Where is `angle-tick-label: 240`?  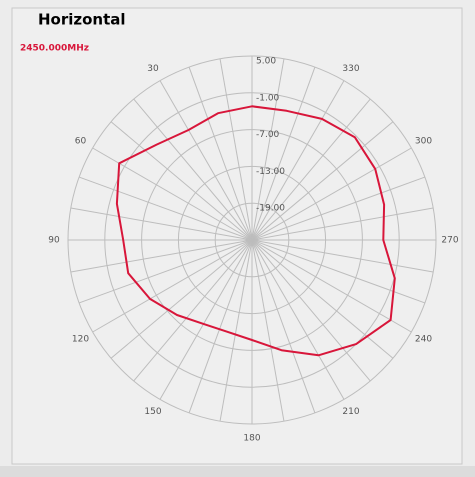 angle-tick-label: 240 is located at coordinates (423, 340).